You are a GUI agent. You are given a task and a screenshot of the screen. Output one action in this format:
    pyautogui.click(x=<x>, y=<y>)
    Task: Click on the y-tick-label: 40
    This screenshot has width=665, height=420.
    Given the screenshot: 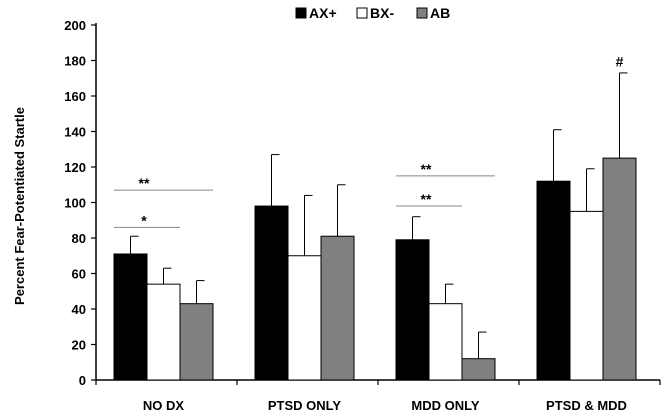 What is the action you would take?
    pyautogui.click(x=79, y=309)
    